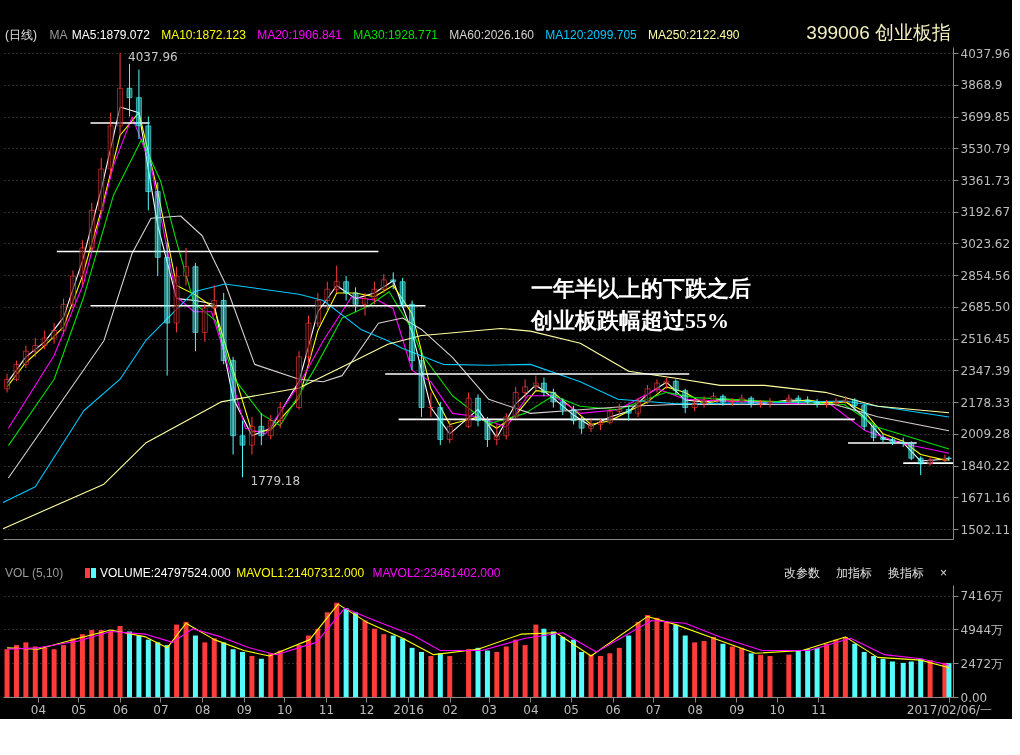  What do you see at coordinates (653, 709) in the screenshot?
I see `x-tick-label: 07` at bounding box center [653, 709].